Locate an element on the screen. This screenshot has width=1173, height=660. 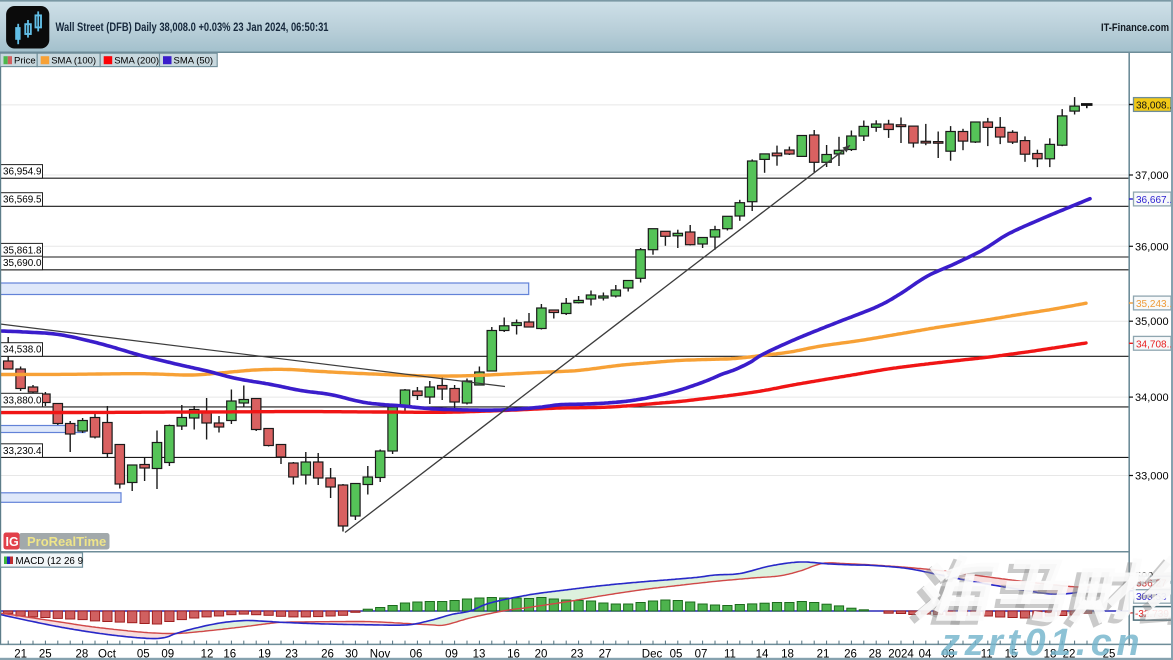
svg-text: SMA (100) is located at coordinates (73, 60).